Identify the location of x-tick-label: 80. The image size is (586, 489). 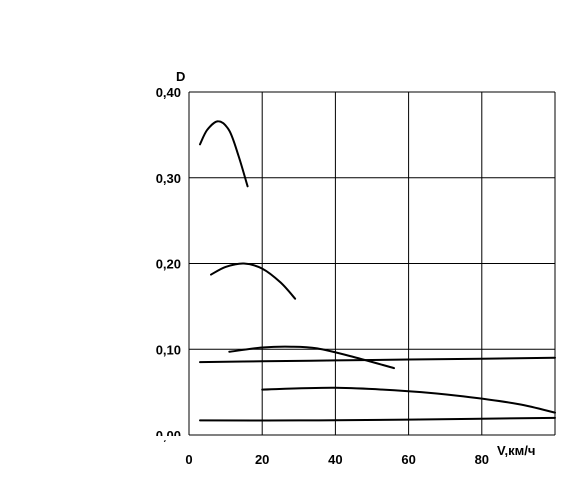
(482, 459).